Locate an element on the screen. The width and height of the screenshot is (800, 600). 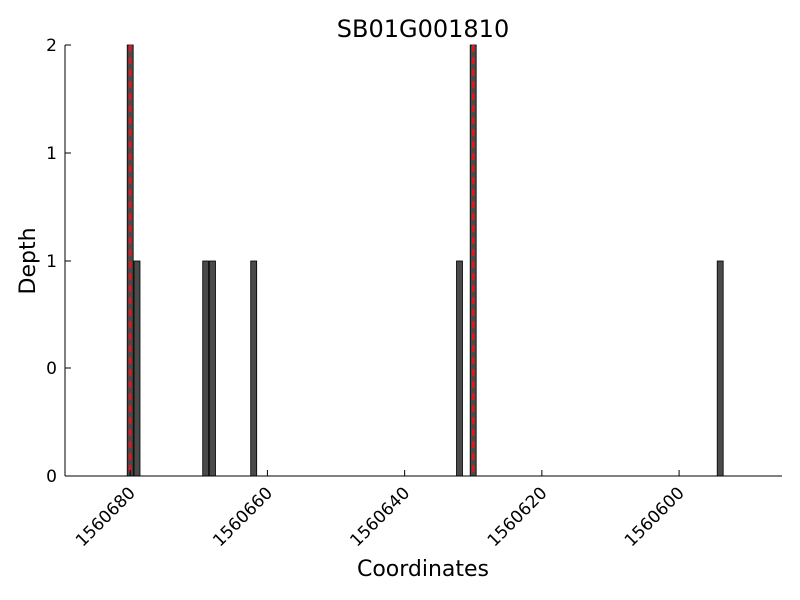
x-axis-label: Coordinates is located at coordinates (423, 569).